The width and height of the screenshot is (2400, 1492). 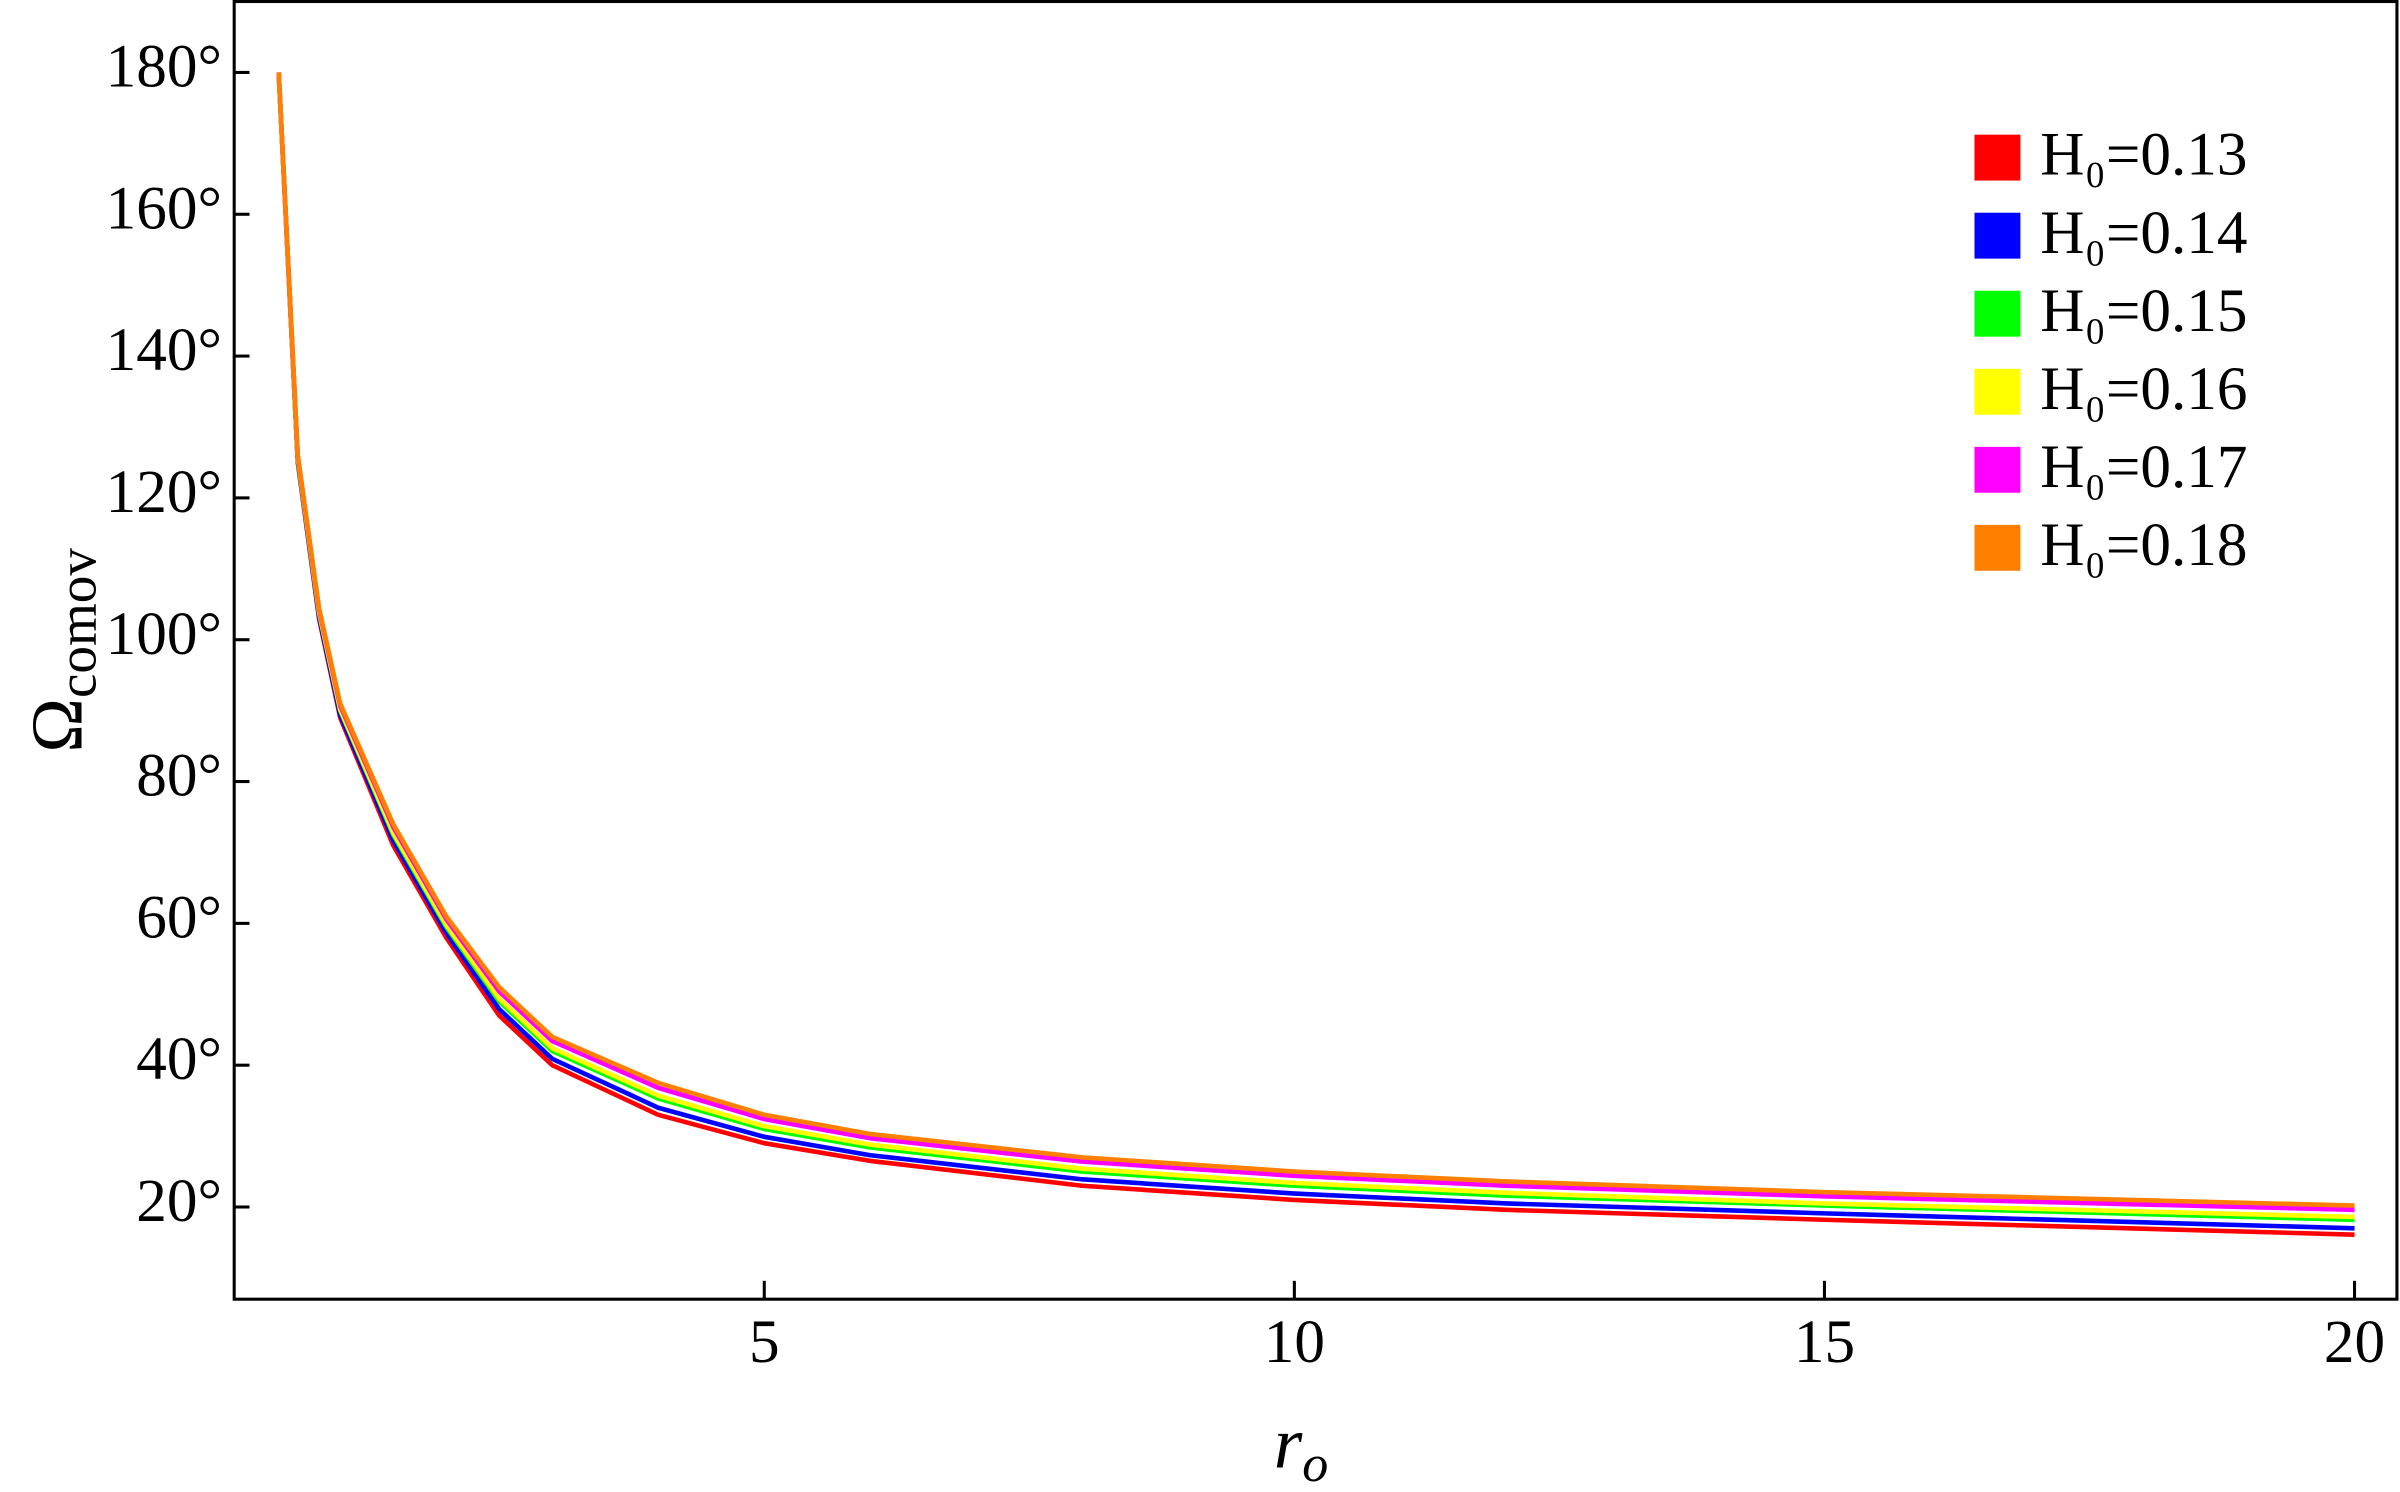 I want to click on legend-label: H₀=0.15, so click(x=2143, y=311).